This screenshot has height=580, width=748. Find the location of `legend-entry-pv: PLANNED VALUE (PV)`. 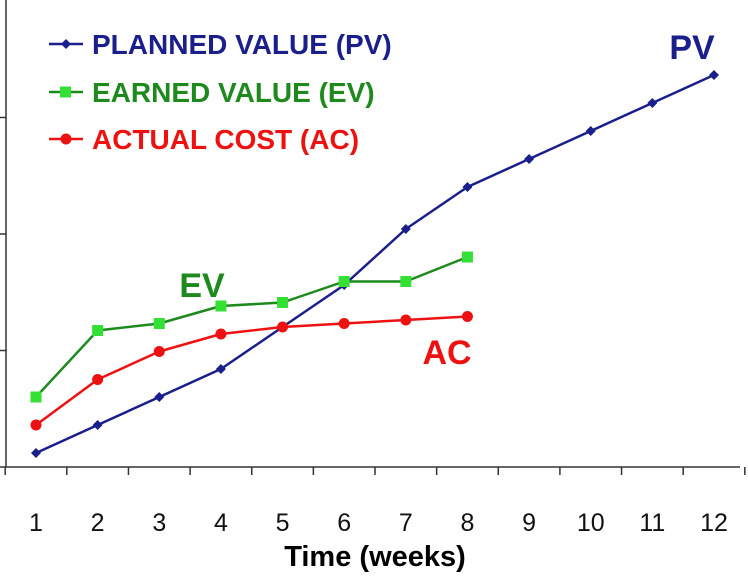

legend-entry-pv: PLANNED VALUE (PV) is located at coordinates (220, 44).